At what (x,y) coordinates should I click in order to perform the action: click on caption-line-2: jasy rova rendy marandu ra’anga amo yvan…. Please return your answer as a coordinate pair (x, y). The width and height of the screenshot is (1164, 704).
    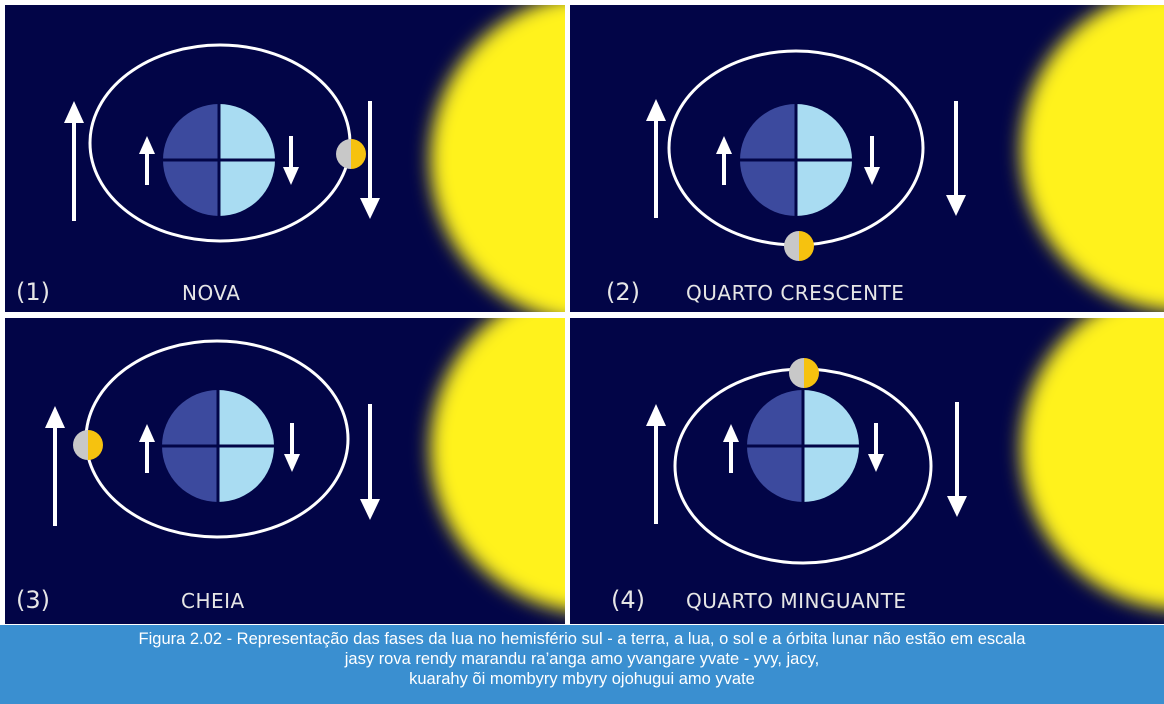
    Looking at the image, I should click on (582, 659).